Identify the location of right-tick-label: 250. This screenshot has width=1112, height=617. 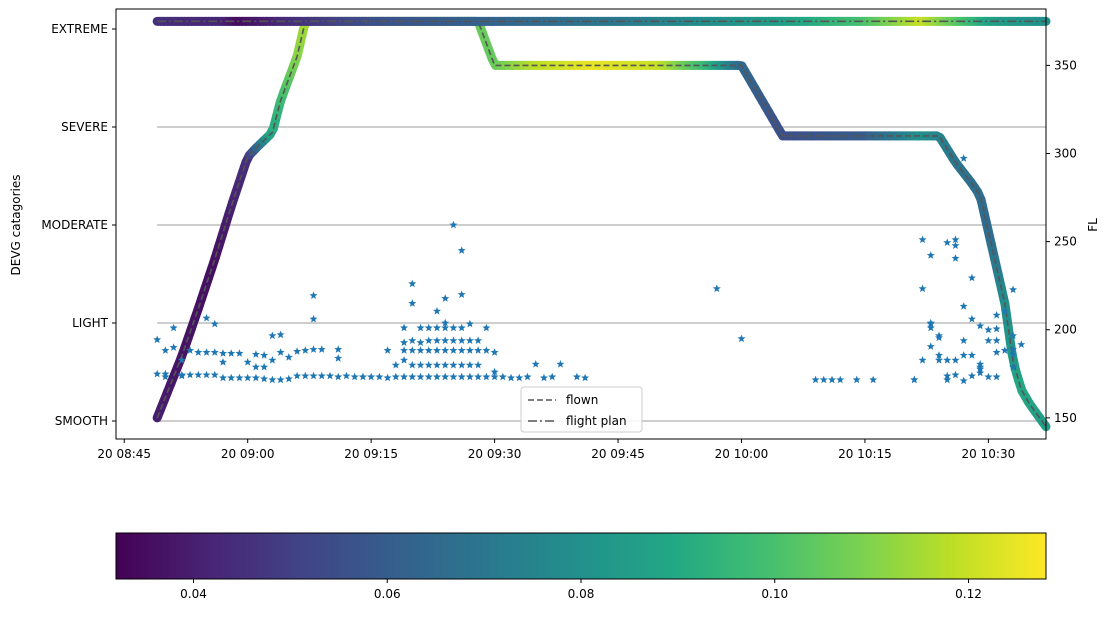
(1065, 242).